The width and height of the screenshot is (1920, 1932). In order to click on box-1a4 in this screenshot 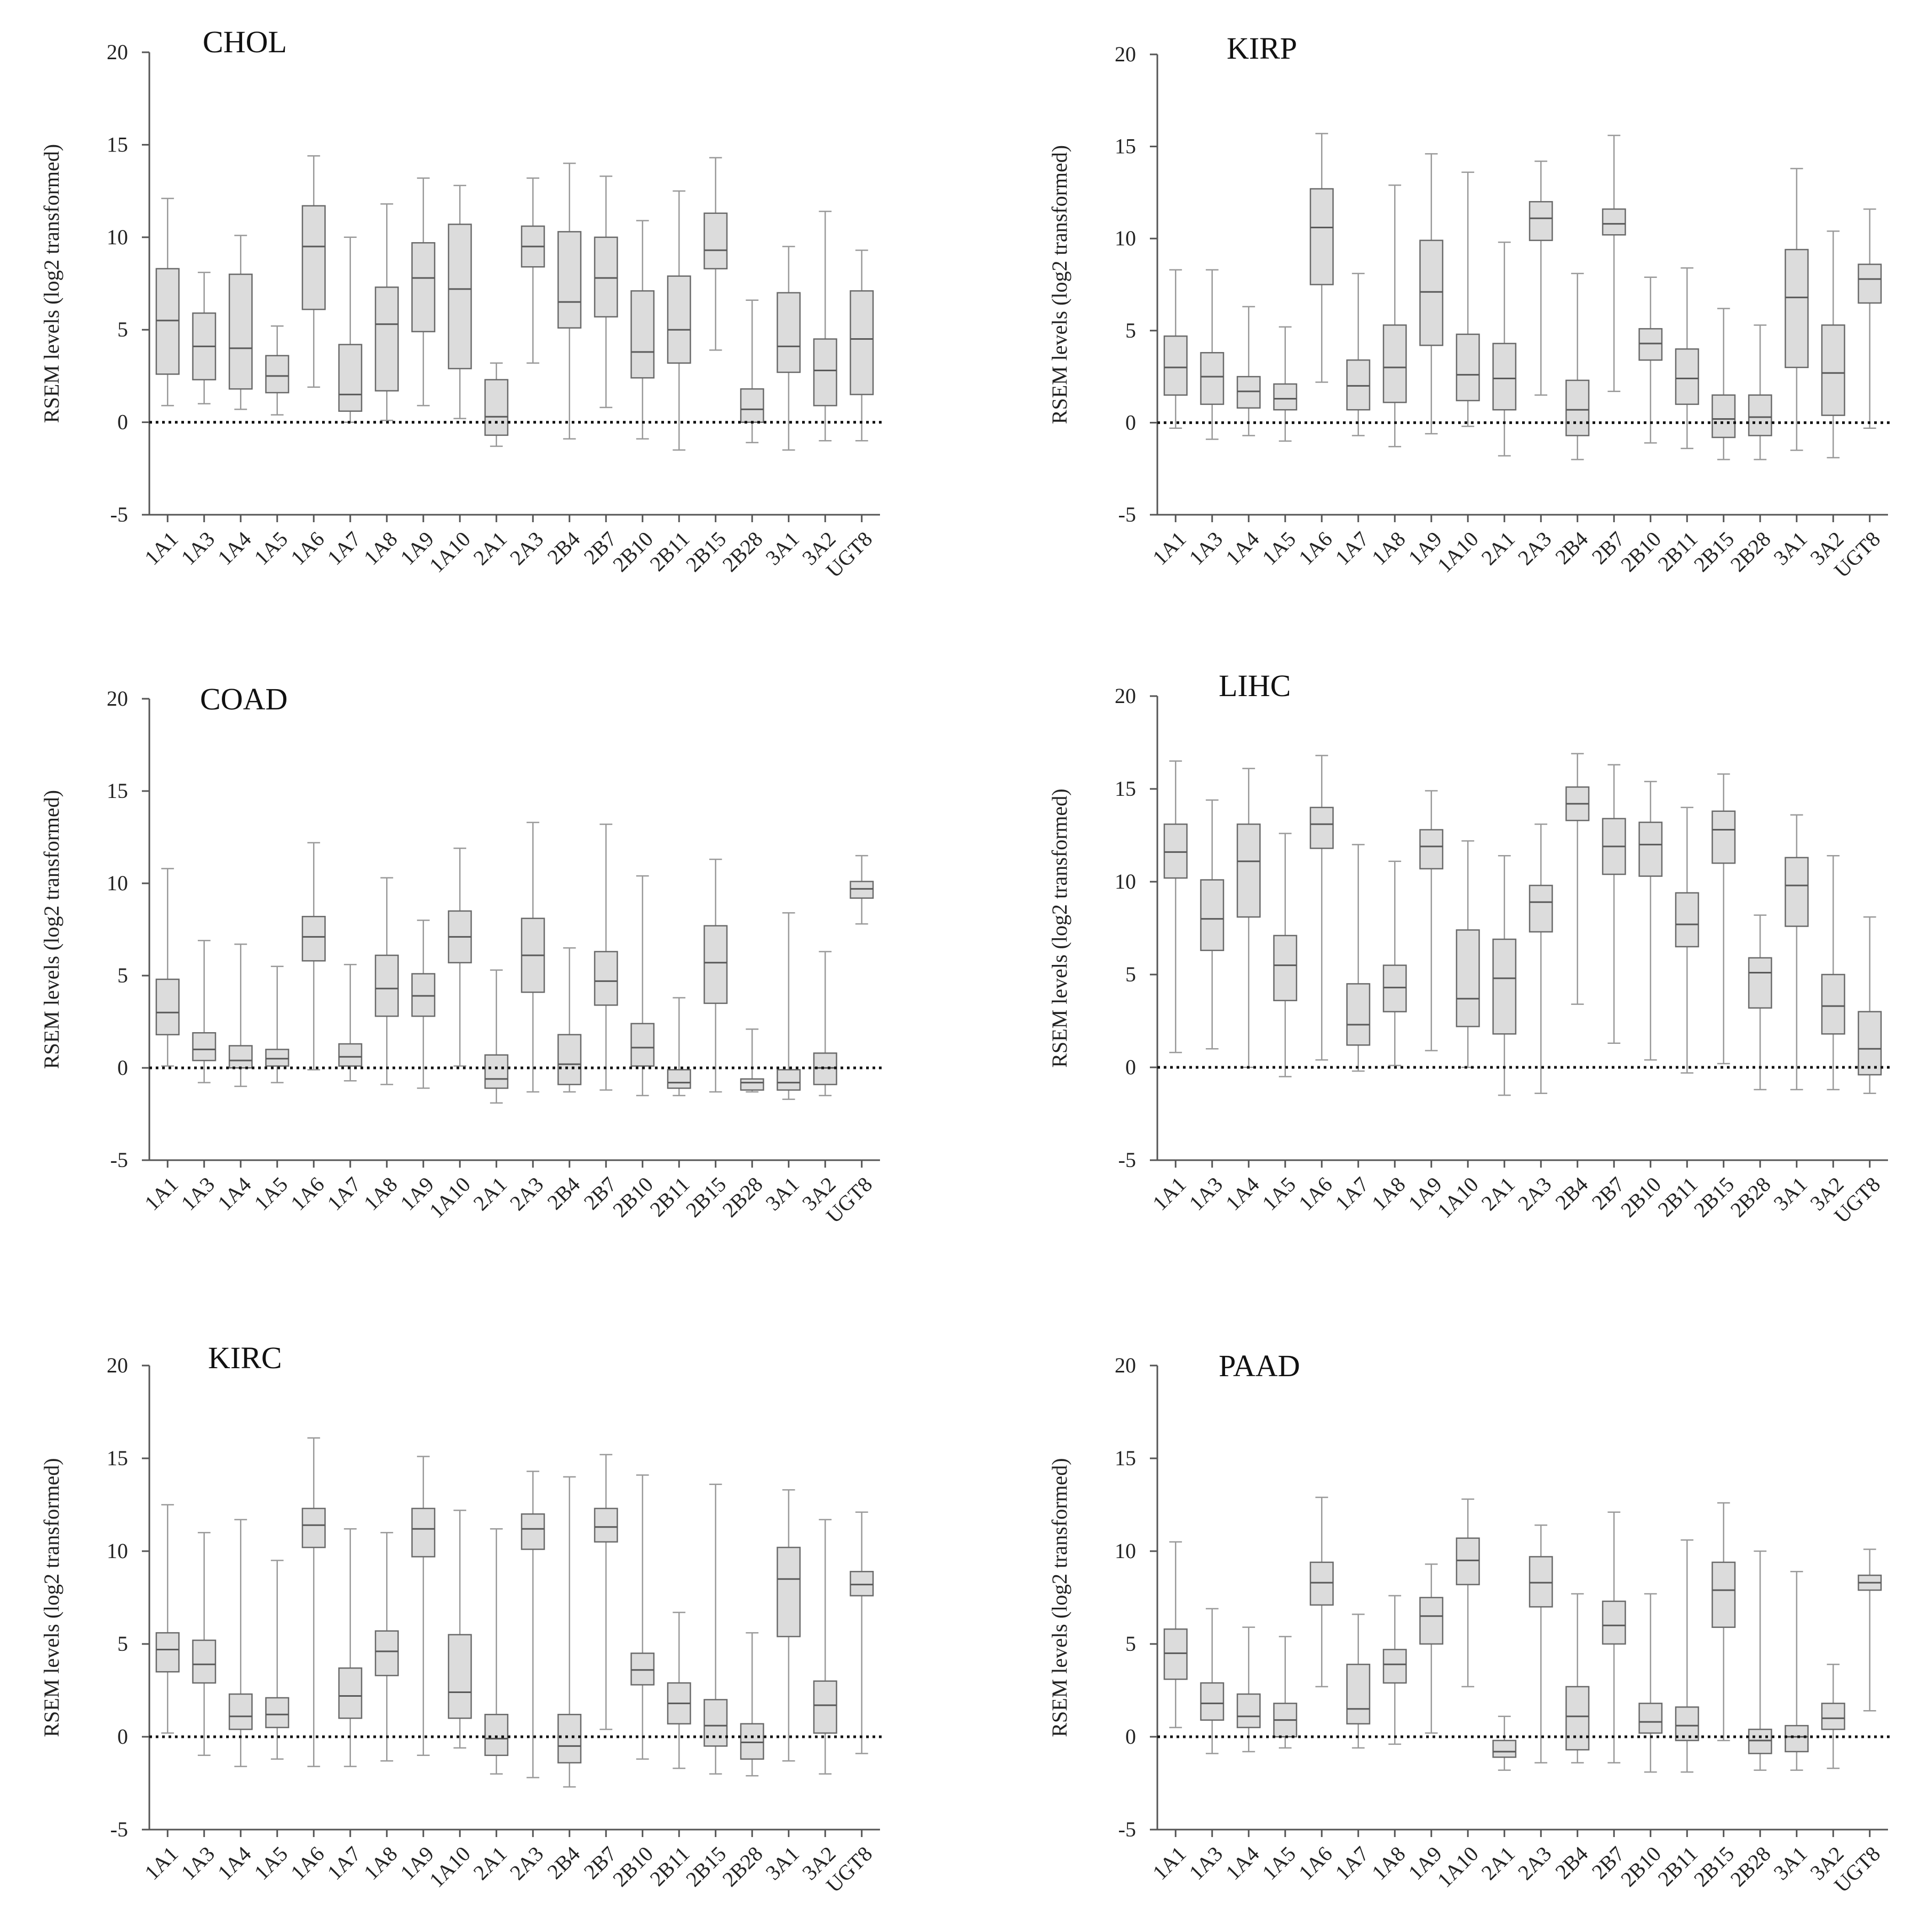, I will do `click(240, 1643)`.